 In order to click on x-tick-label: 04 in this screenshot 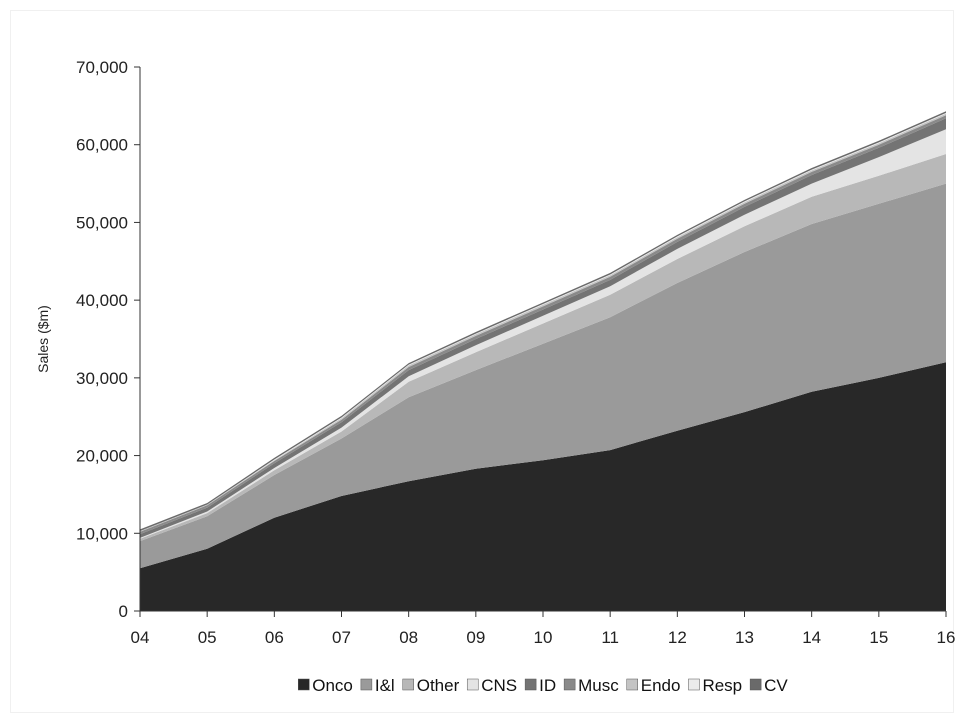, I will do `click(140, 637)`.